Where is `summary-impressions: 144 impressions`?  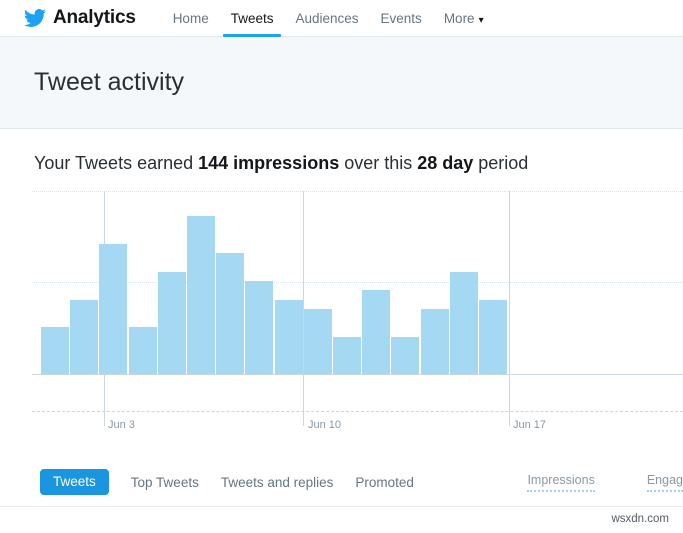
summary-impressions: 144 impressions is located at coordinates (269, 163).